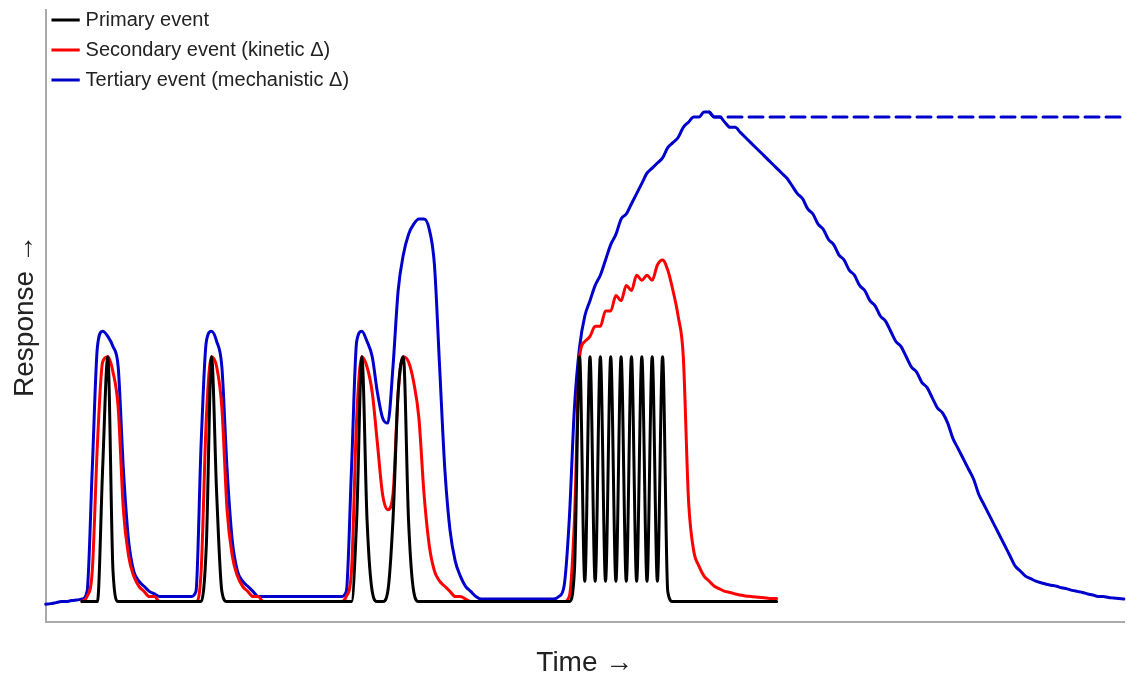  What do you see at coordinates (208, 48) in the screenshot?
I see `legend-label: Secondary event (kinetic Δ)` at bounding box center [208, 48].